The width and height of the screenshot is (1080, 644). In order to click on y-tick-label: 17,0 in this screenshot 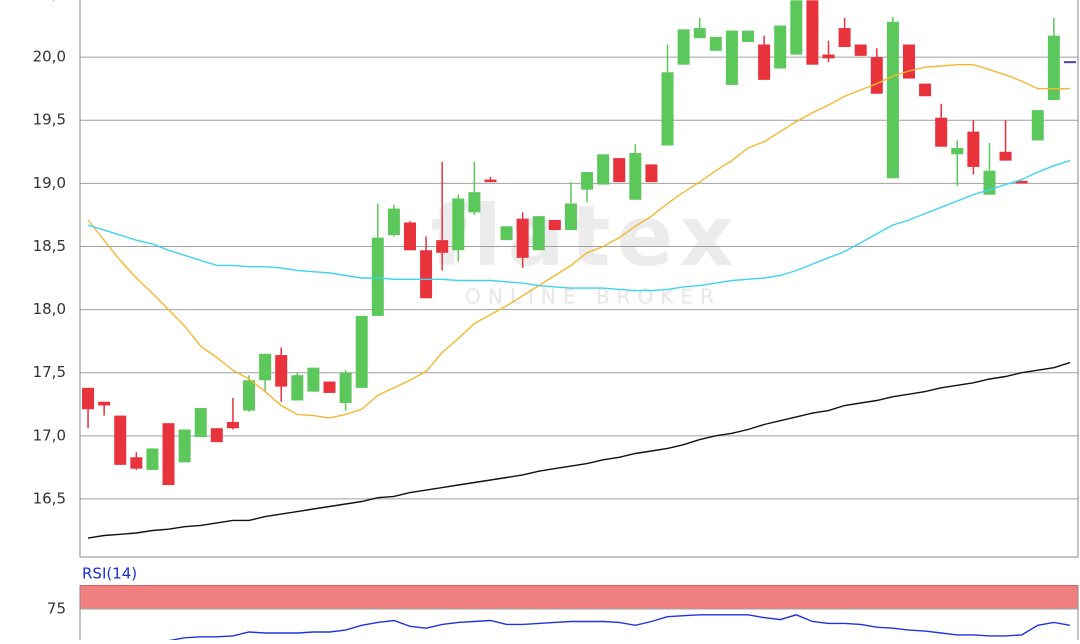, I will do `click(49, 435)`.